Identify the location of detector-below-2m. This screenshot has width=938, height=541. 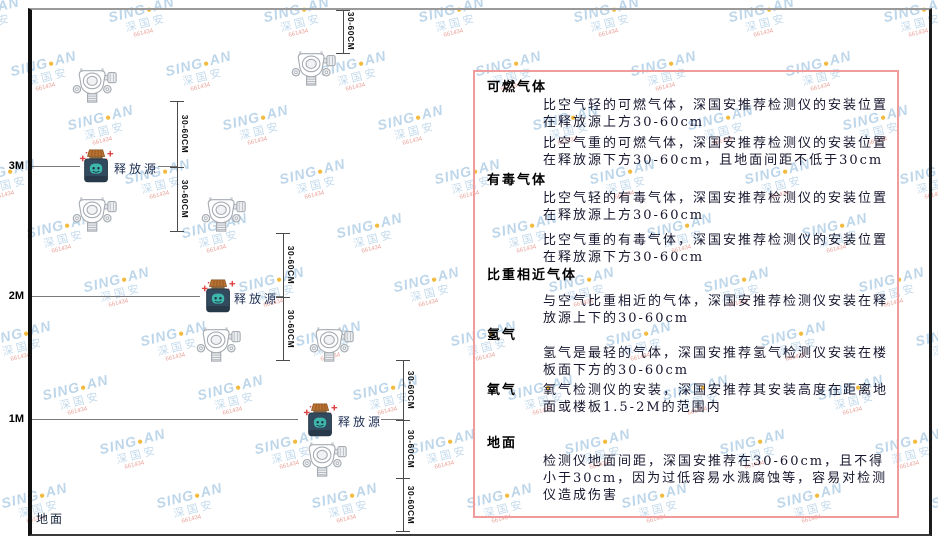
(218, 347).